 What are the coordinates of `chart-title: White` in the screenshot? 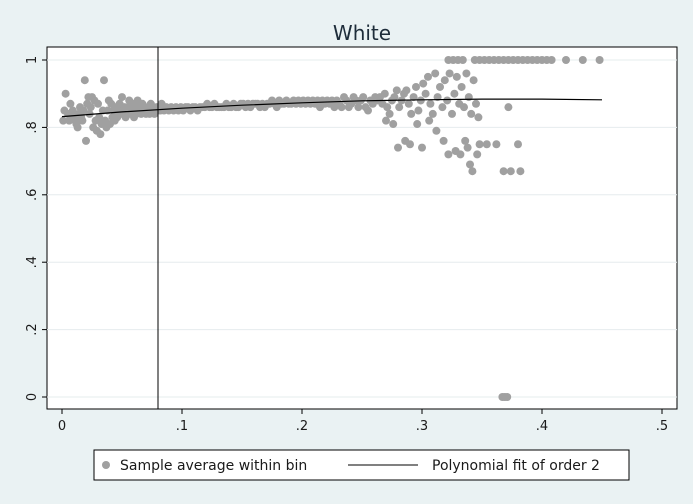 It's located at (362, 33).